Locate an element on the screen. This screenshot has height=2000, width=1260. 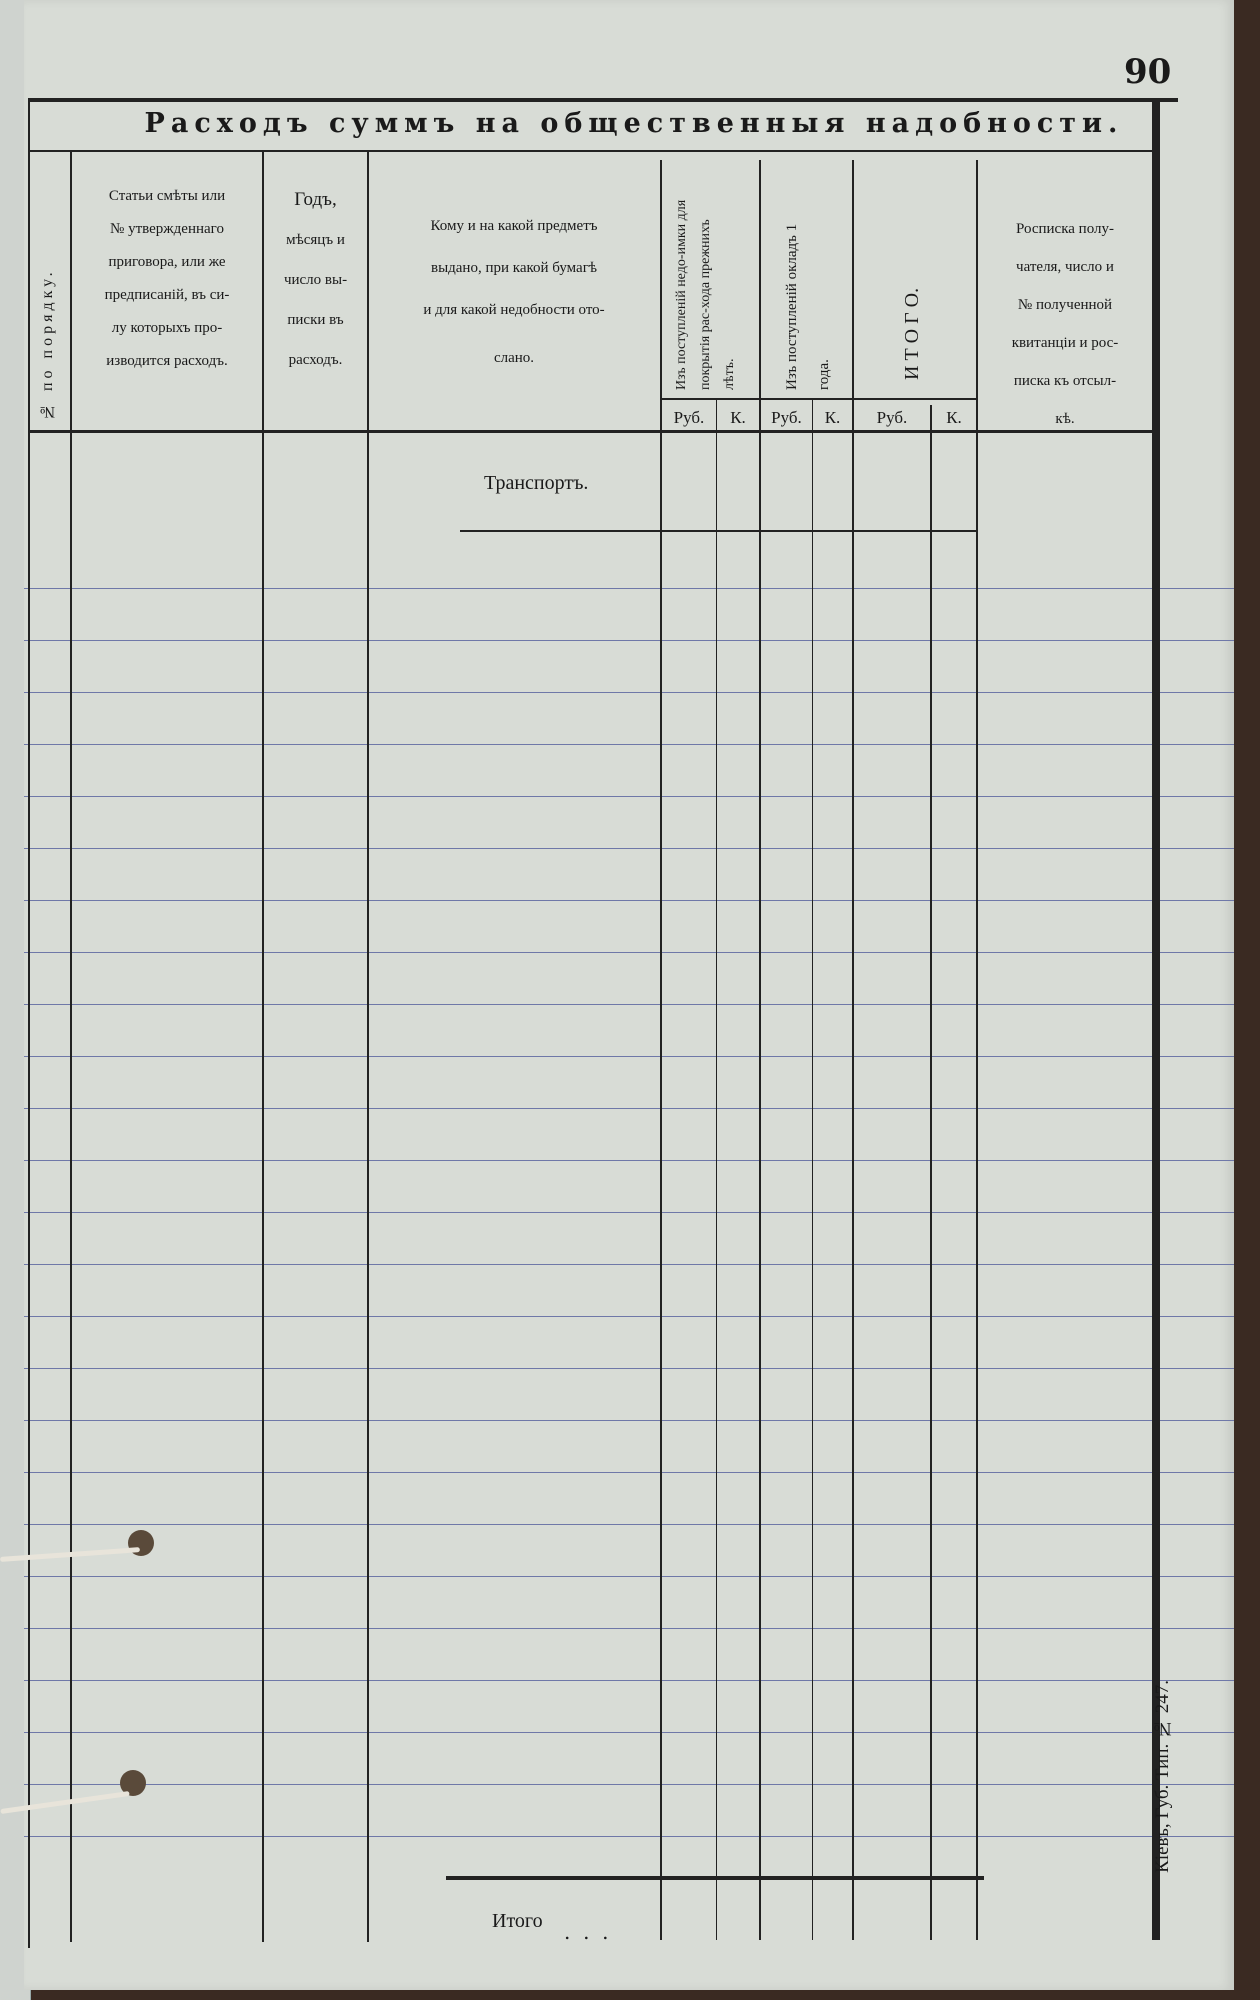
total-label: Итого is located at coordinates (517, 1921).